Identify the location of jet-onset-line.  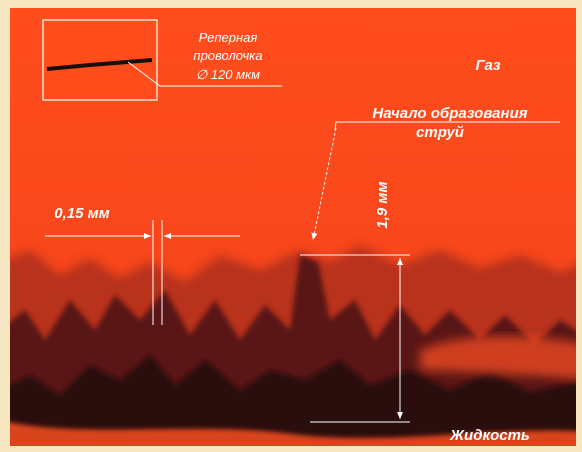
(447, 126).